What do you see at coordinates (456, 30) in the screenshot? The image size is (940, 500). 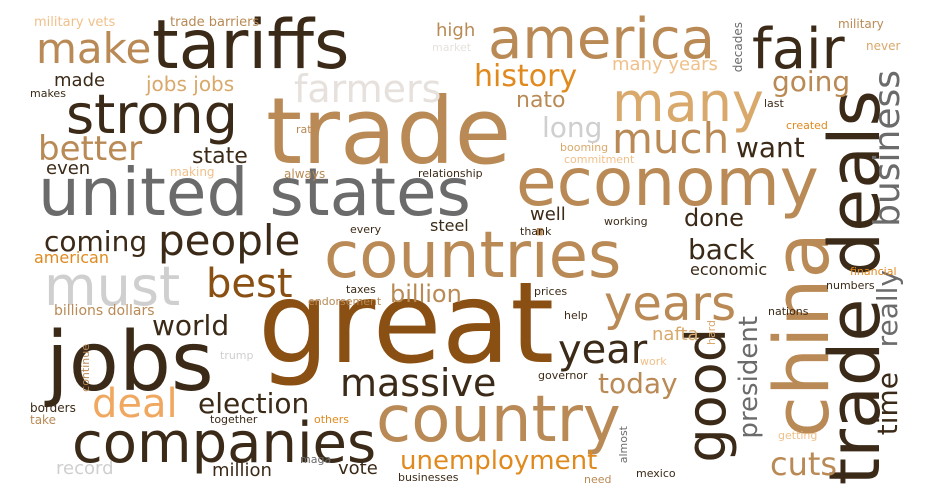 I see `word: high` at bounding box center [456, 30].